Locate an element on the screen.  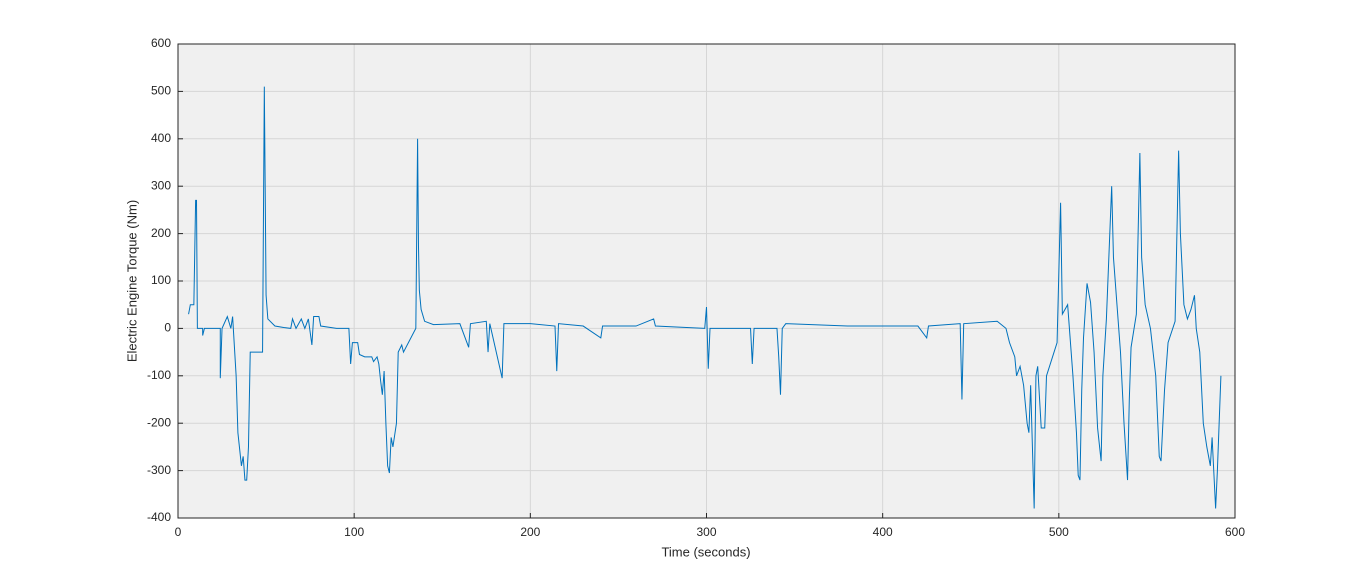
y-tick-label: -100 is located at coordinates (159, 375).